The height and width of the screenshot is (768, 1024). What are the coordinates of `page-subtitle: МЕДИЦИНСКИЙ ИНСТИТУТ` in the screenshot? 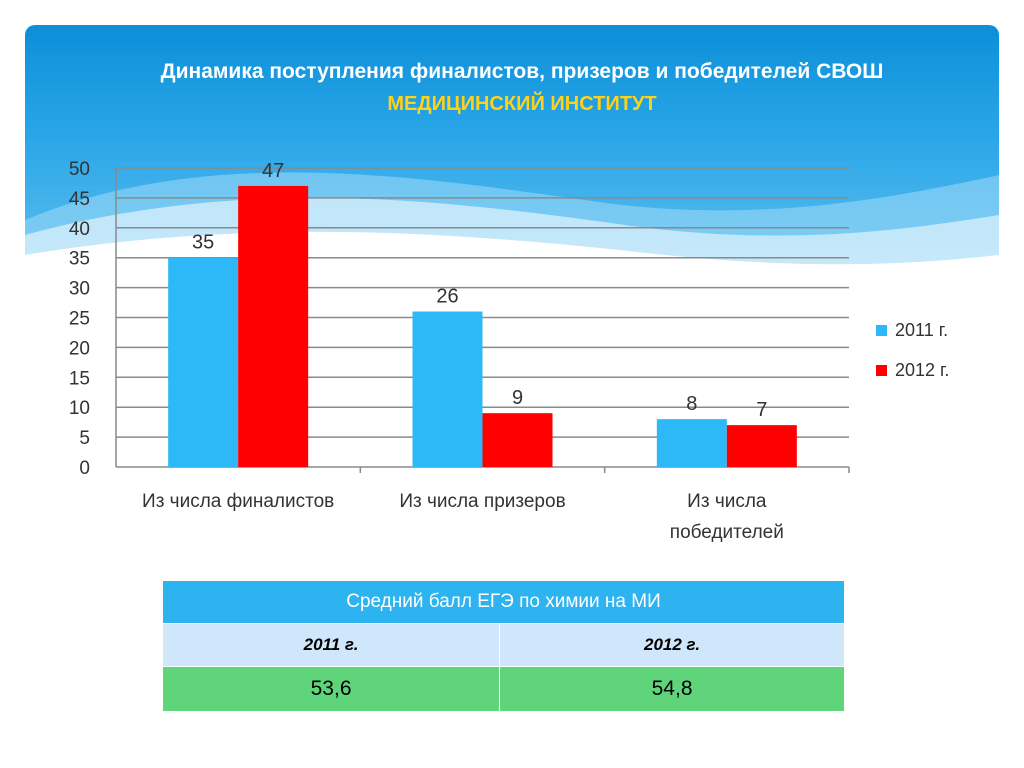 It's located at (522, 104).